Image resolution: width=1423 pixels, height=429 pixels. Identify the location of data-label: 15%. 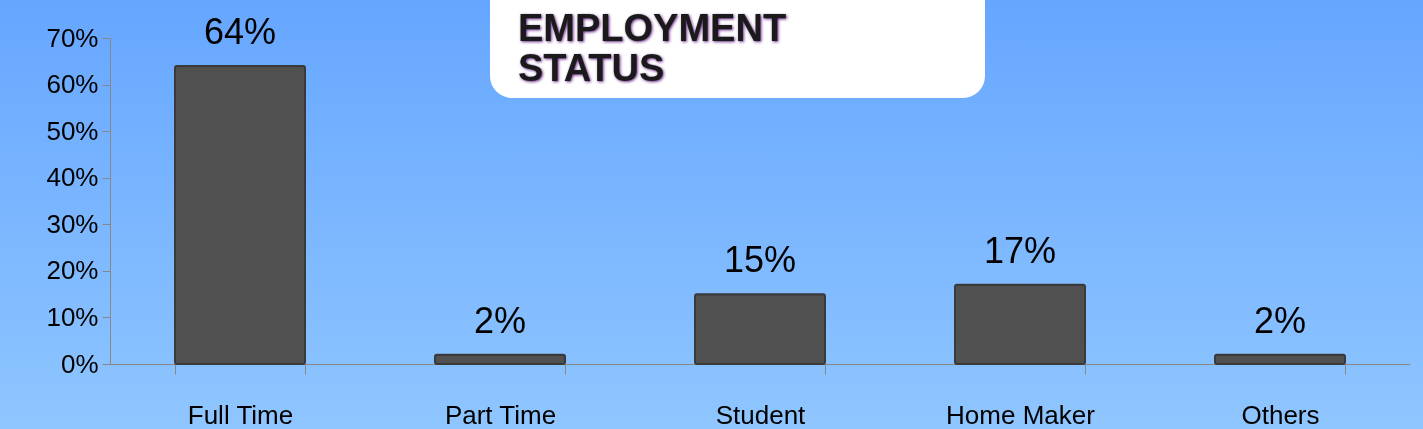
(760, 260).